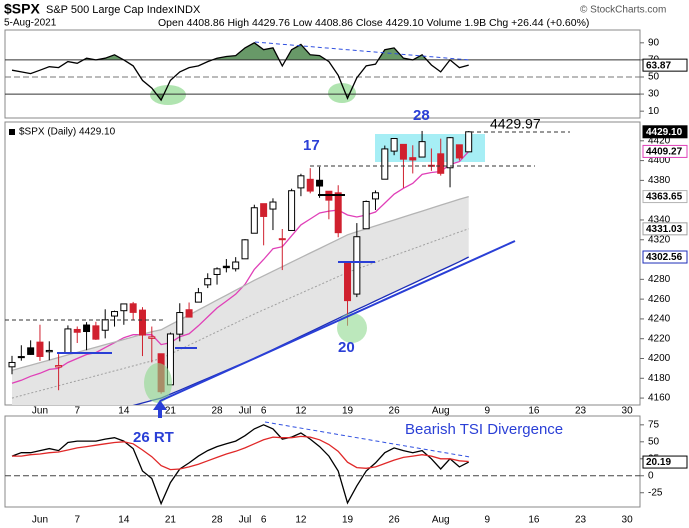 This screenshot has width=689, height=528. Describe the element at coordinates (659, 378) in the screenshot. I see `y-tick-label: 4180` at that location.